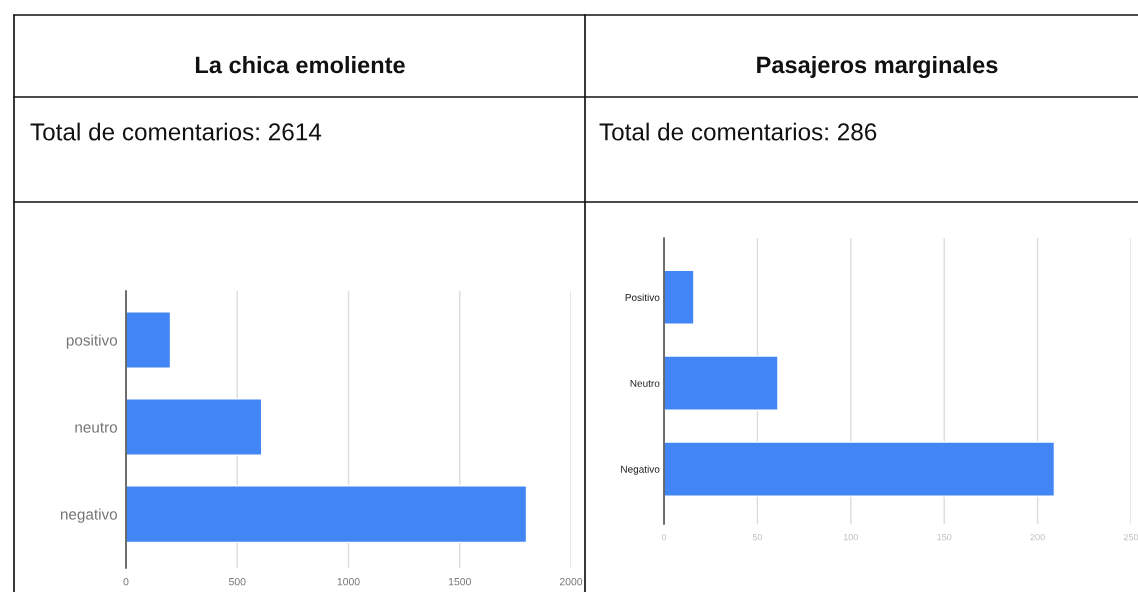  I want to click on x-tick-label: 250, so click(1130, 537).